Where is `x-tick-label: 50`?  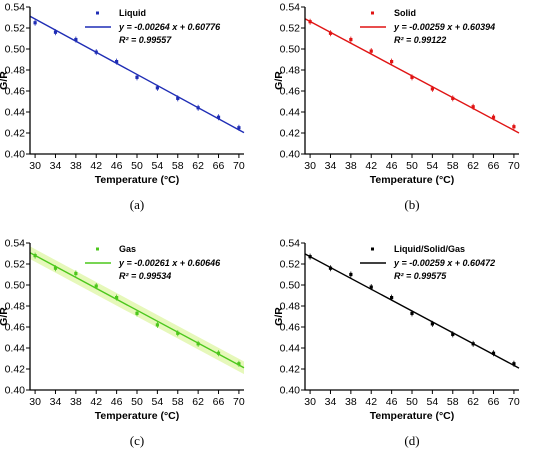
x-tick-label: 50 is located at coordinates (137, 166).